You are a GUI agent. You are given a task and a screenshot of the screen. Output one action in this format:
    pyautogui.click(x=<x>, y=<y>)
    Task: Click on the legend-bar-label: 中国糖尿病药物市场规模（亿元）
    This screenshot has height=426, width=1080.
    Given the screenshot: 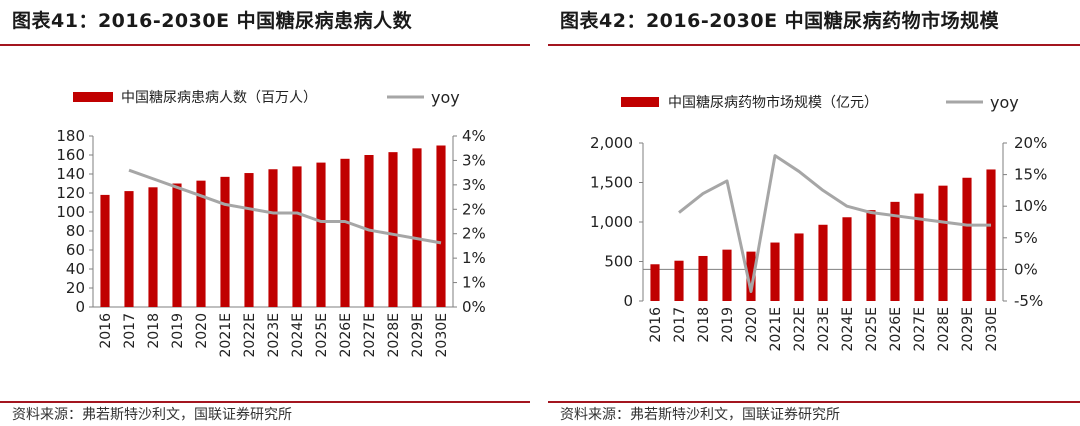 What is the action you would take?
    pyautogui.click(x=773, y=102)
    